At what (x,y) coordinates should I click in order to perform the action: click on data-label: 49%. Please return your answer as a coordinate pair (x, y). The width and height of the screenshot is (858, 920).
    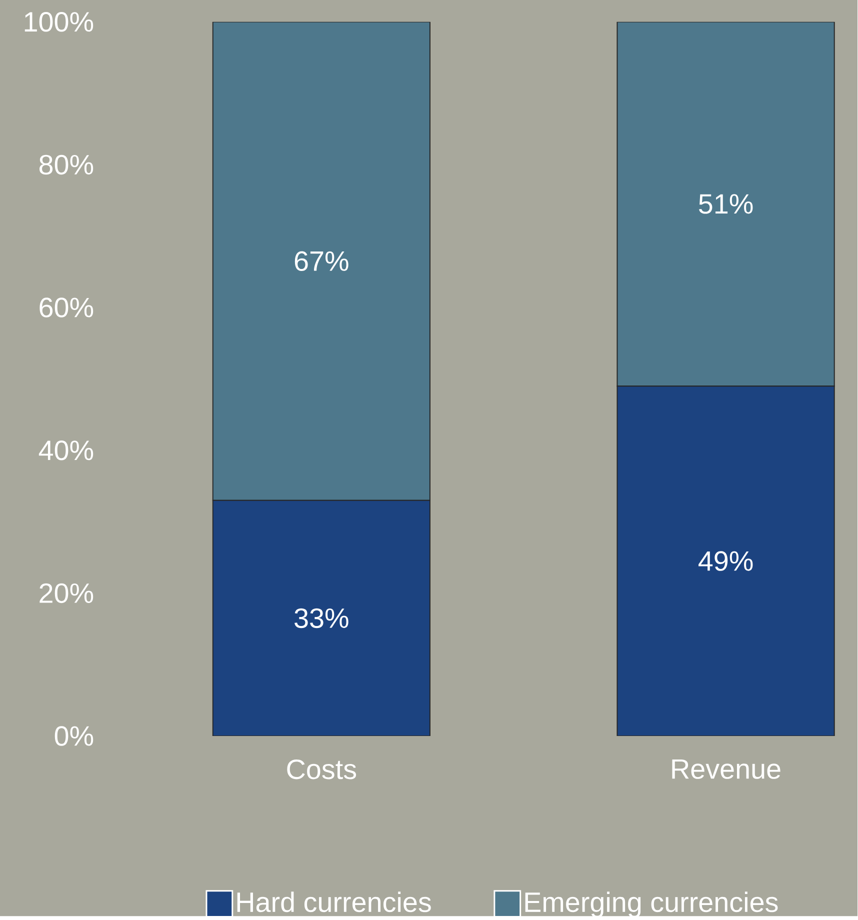
    Looking at the image, I should click on (725, 561).